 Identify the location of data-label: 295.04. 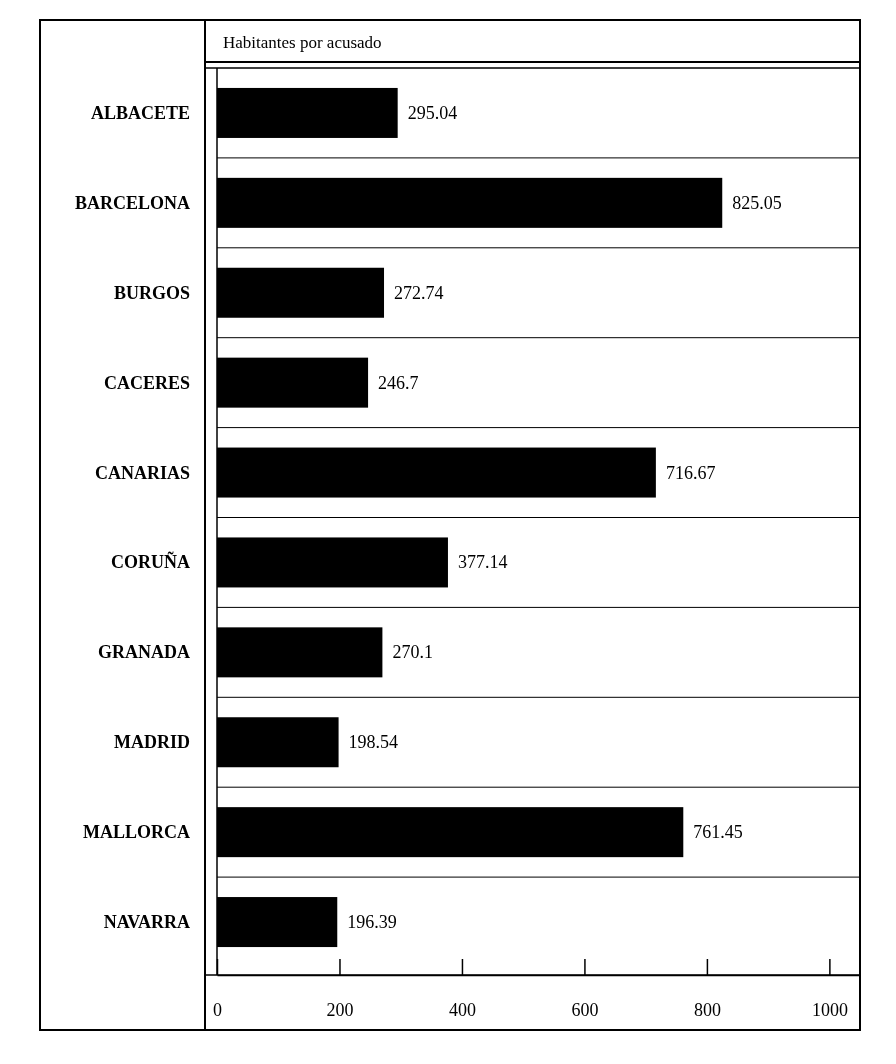
(432, 112).